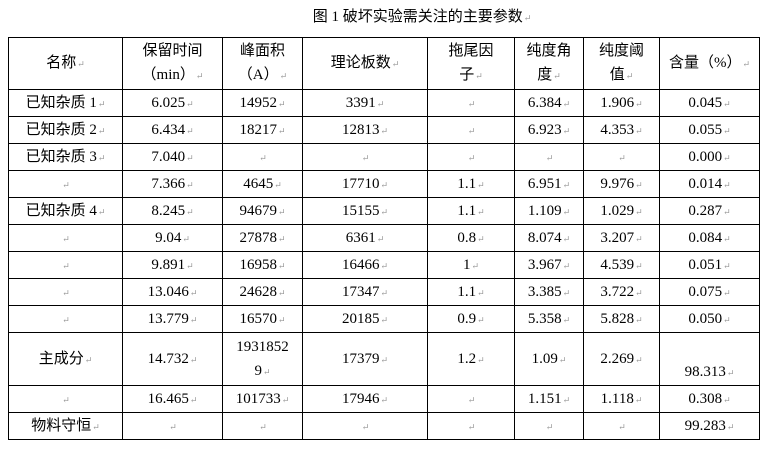 Image resolution: width=774 pixels, height=458 pixels. I want to click on table-cell: 6.384, so click(549, 103).